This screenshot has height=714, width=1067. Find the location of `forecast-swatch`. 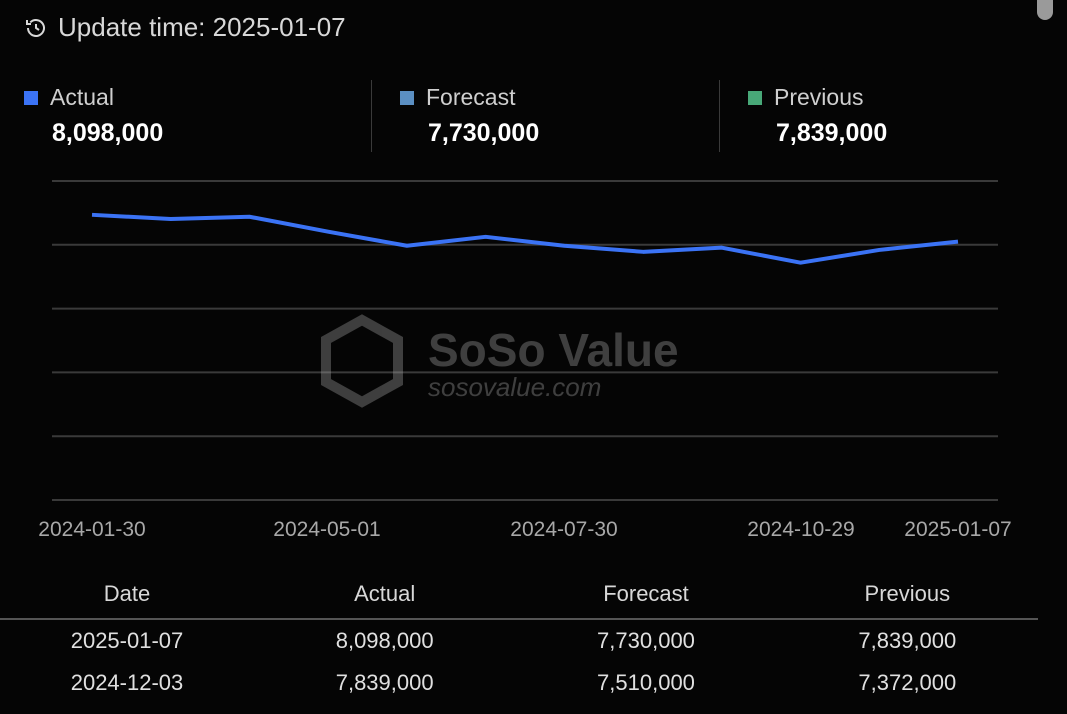

forecast-swatch is located at coordinates (407, 97).